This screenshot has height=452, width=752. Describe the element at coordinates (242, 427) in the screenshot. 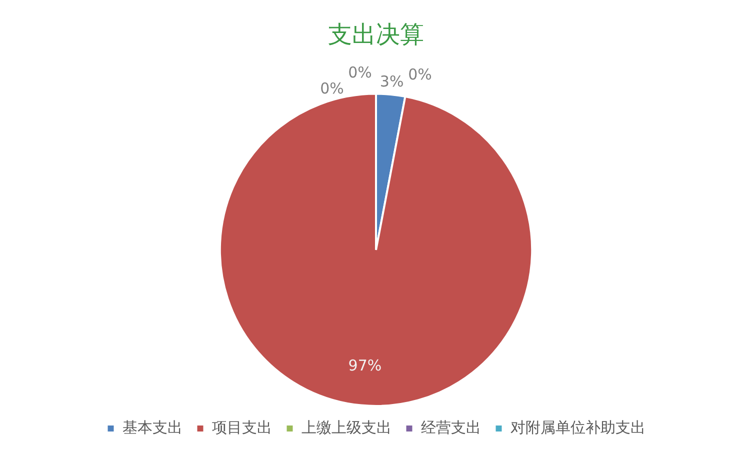

I see `legend-label: 项目支出` at that location.